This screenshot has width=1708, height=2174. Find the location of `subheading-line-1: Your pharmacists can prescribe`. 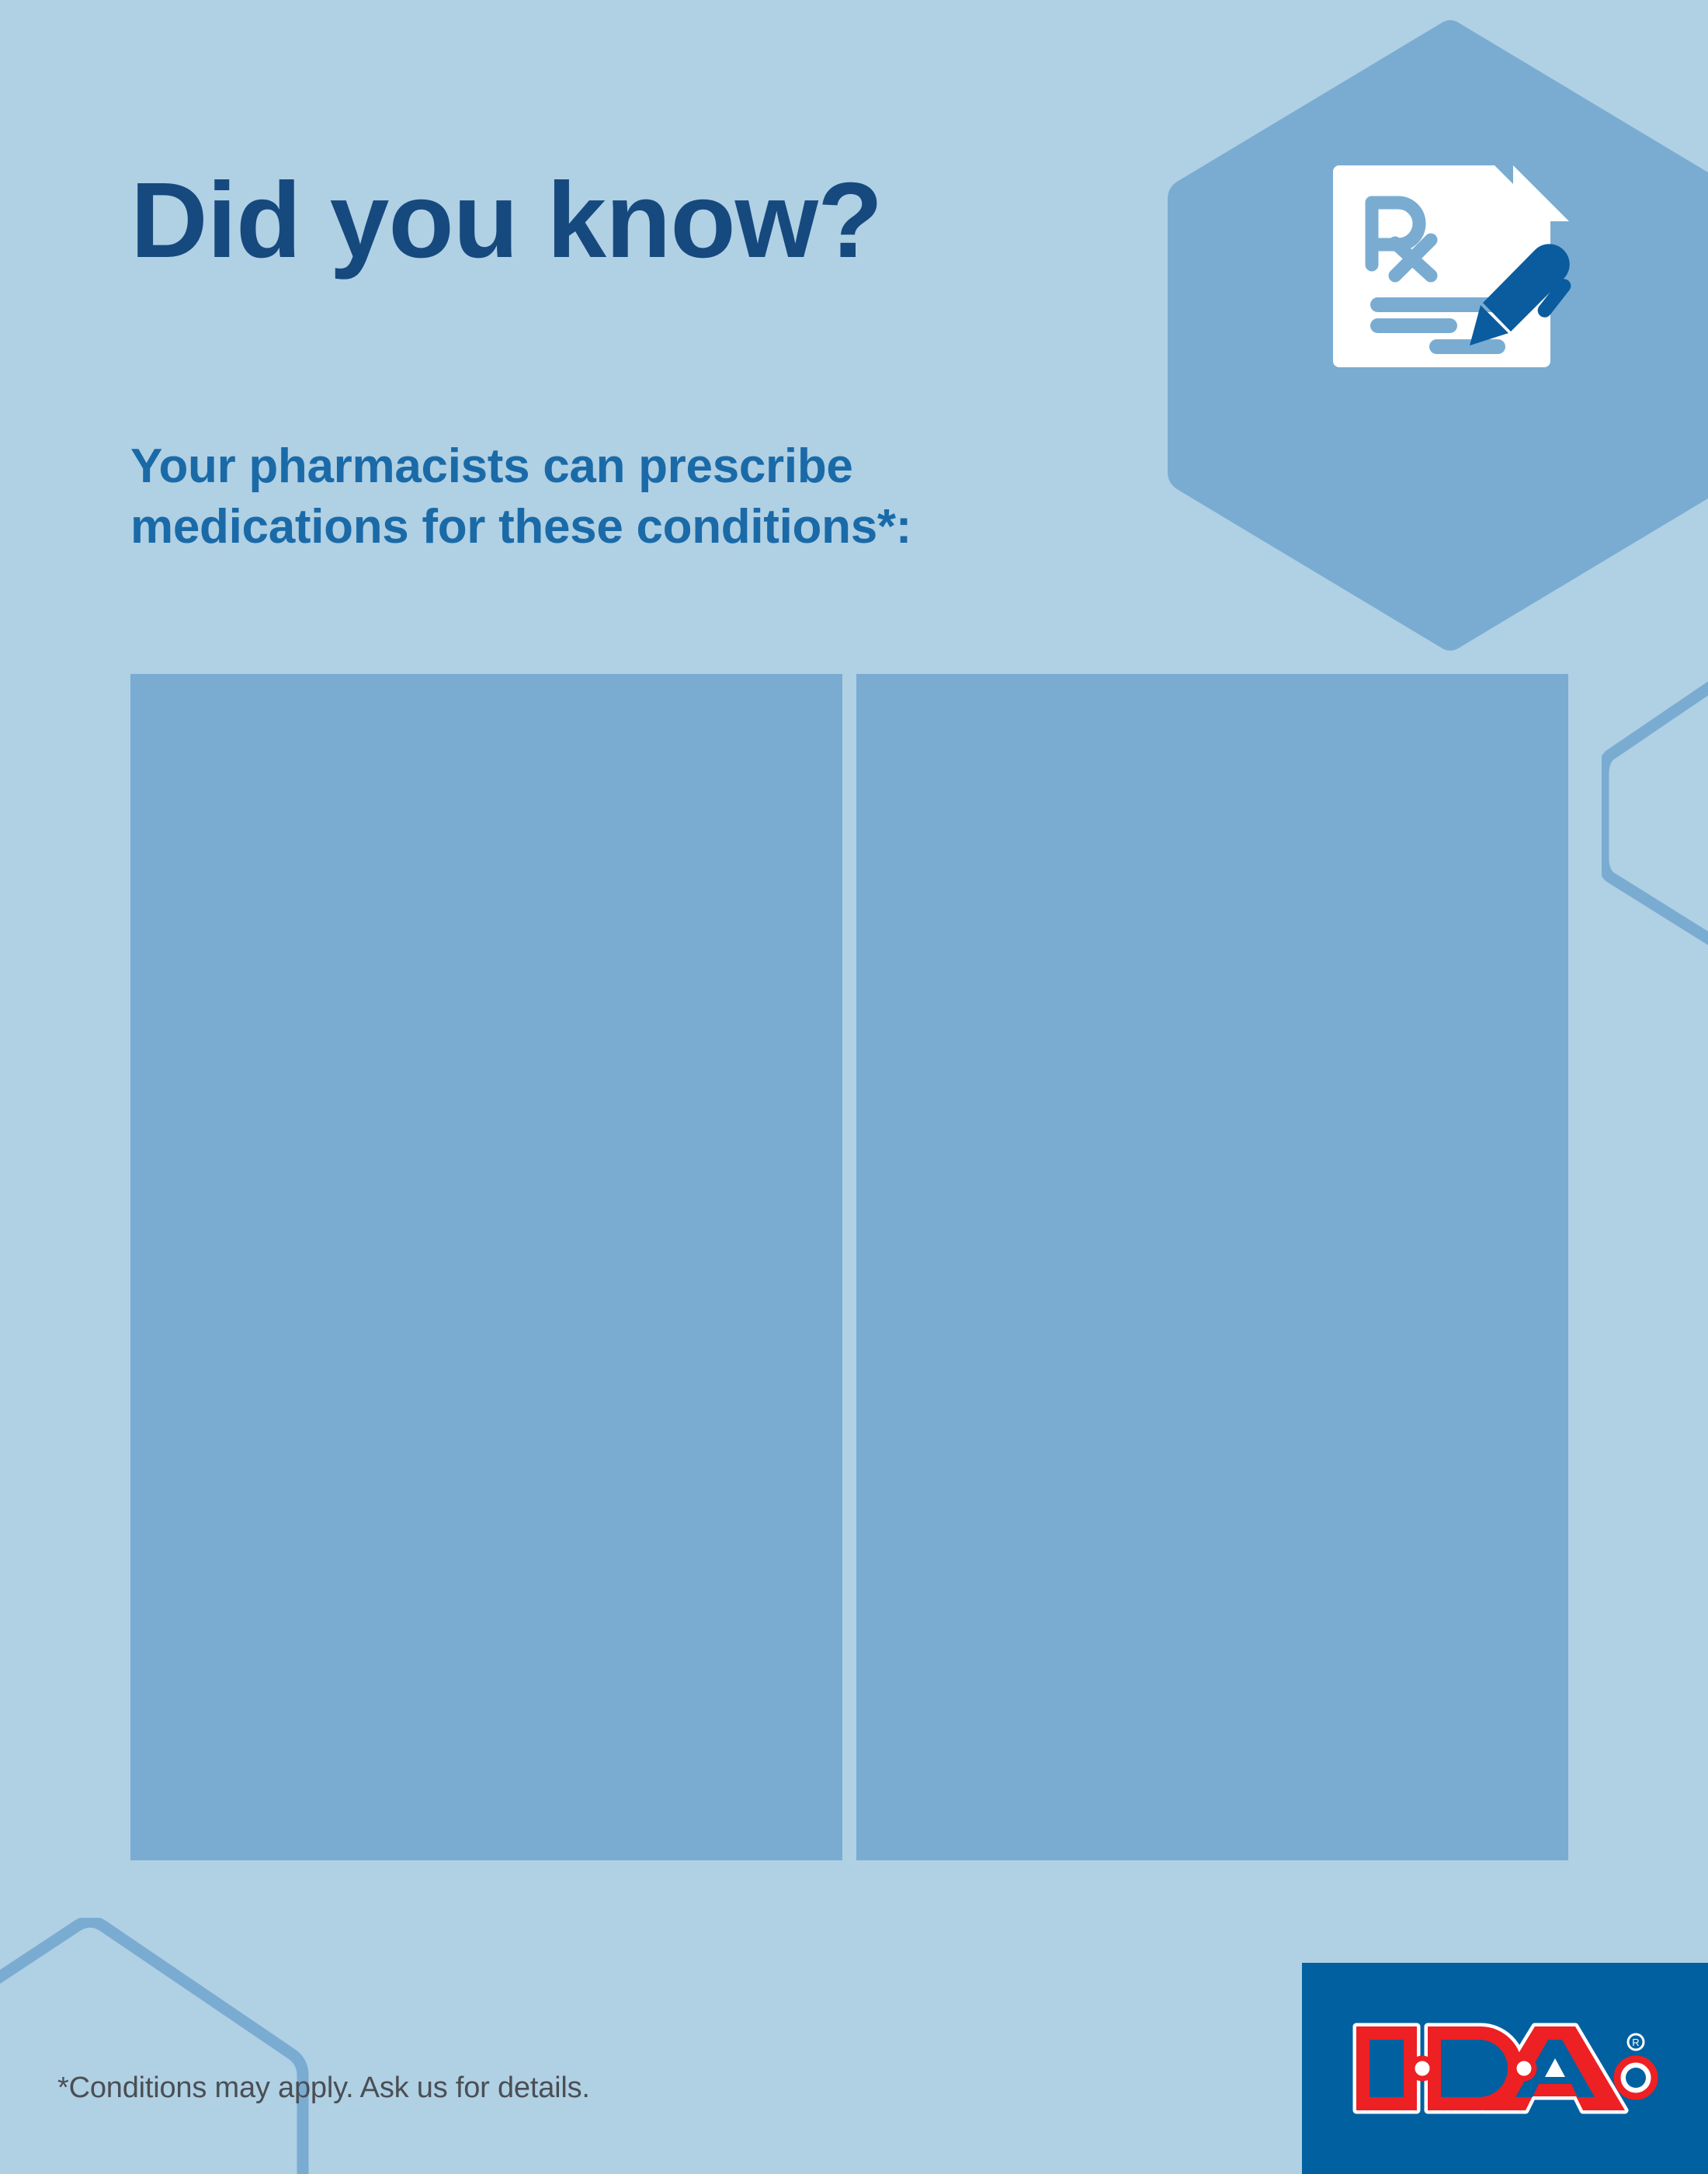

subheading-line-1: Your pharmacists can prescribe is located at coordinates (491, 466).